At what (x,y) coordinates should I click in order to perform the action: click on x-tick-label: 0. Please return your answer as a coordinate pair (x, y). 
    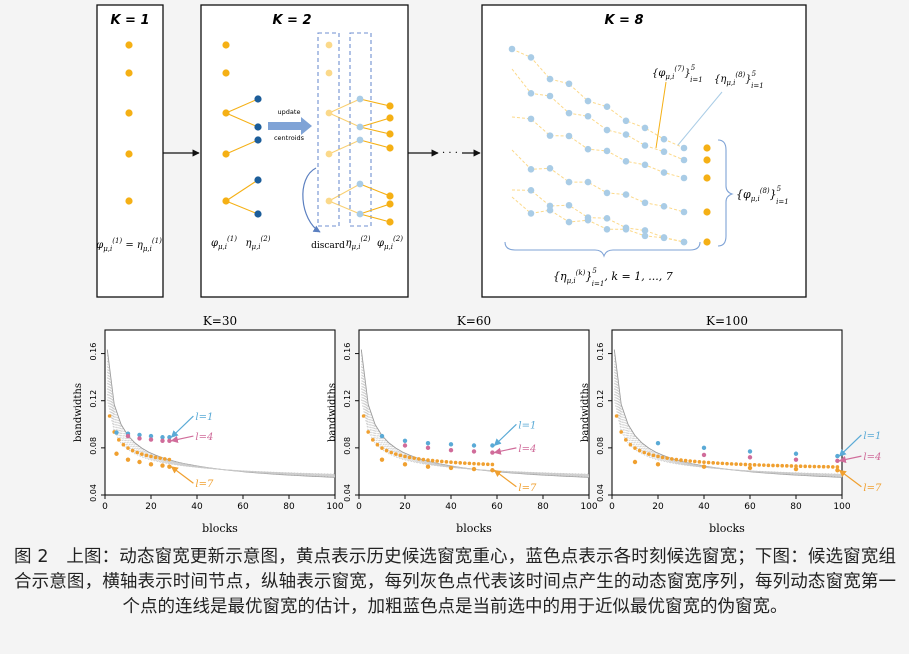
    Looking at the image, I should click on (359, 507).